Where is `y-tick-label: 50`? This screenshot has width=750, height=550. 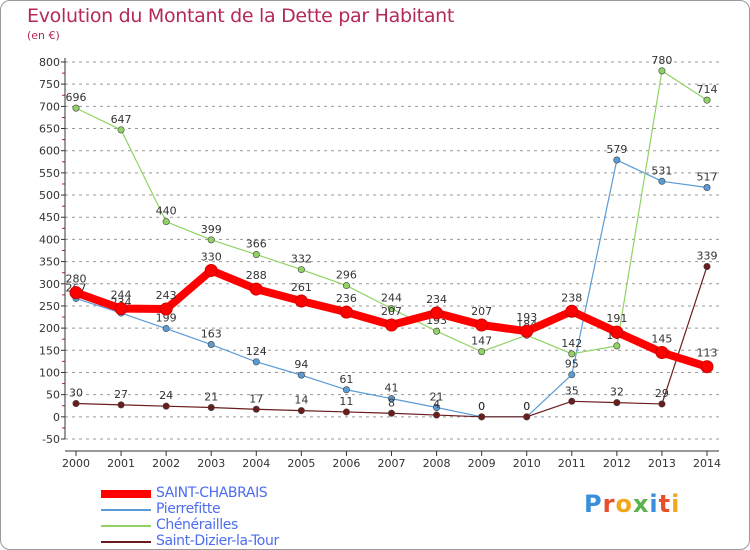
y-tick-label: 50 is located at coordinates (53, 395).